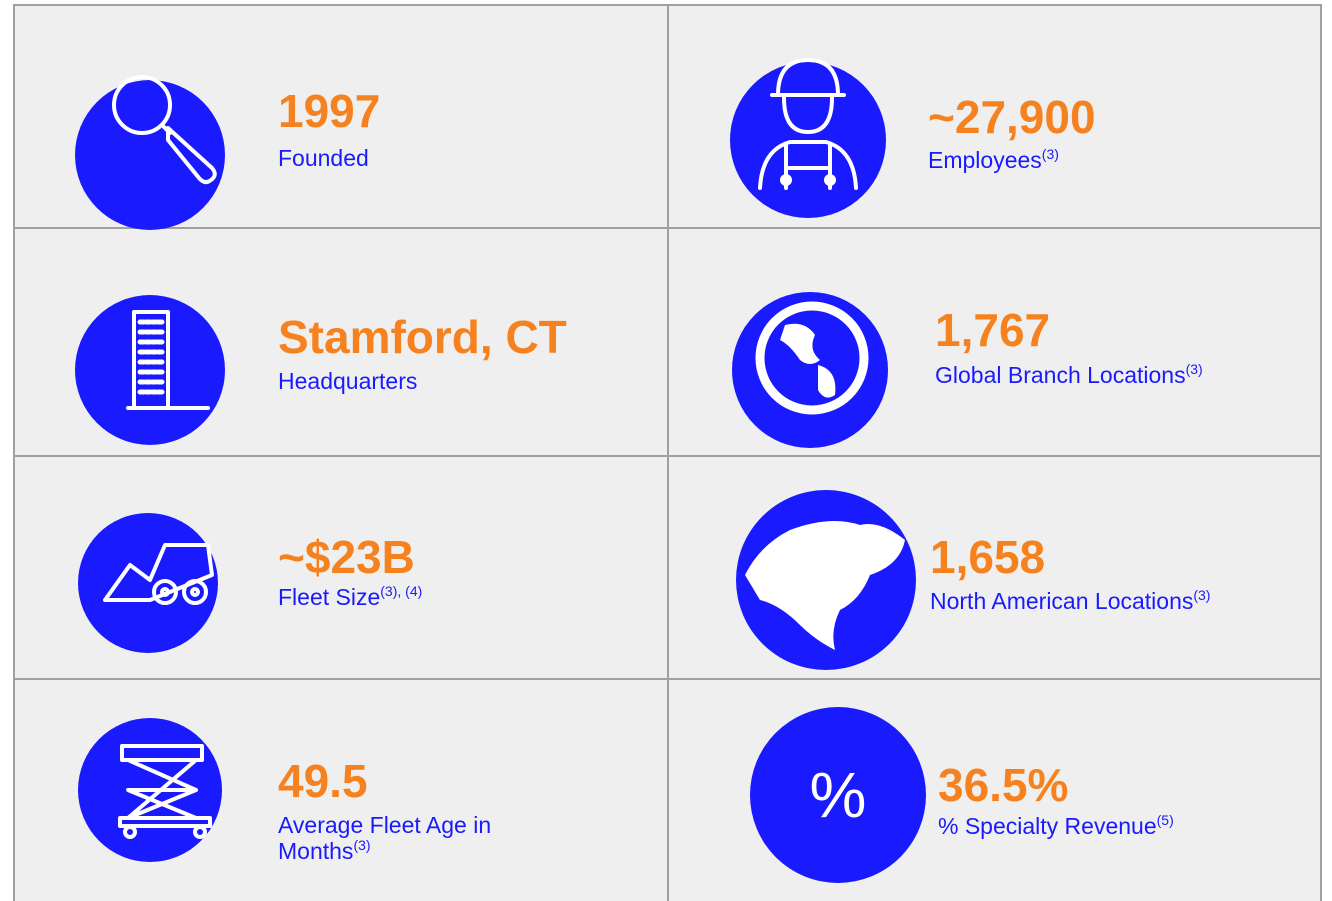 The image size is (1332, 901). What do you see at coordinates (825, 585) in the screenshot?
I see `map-icon` at bounding box center [825, 585].